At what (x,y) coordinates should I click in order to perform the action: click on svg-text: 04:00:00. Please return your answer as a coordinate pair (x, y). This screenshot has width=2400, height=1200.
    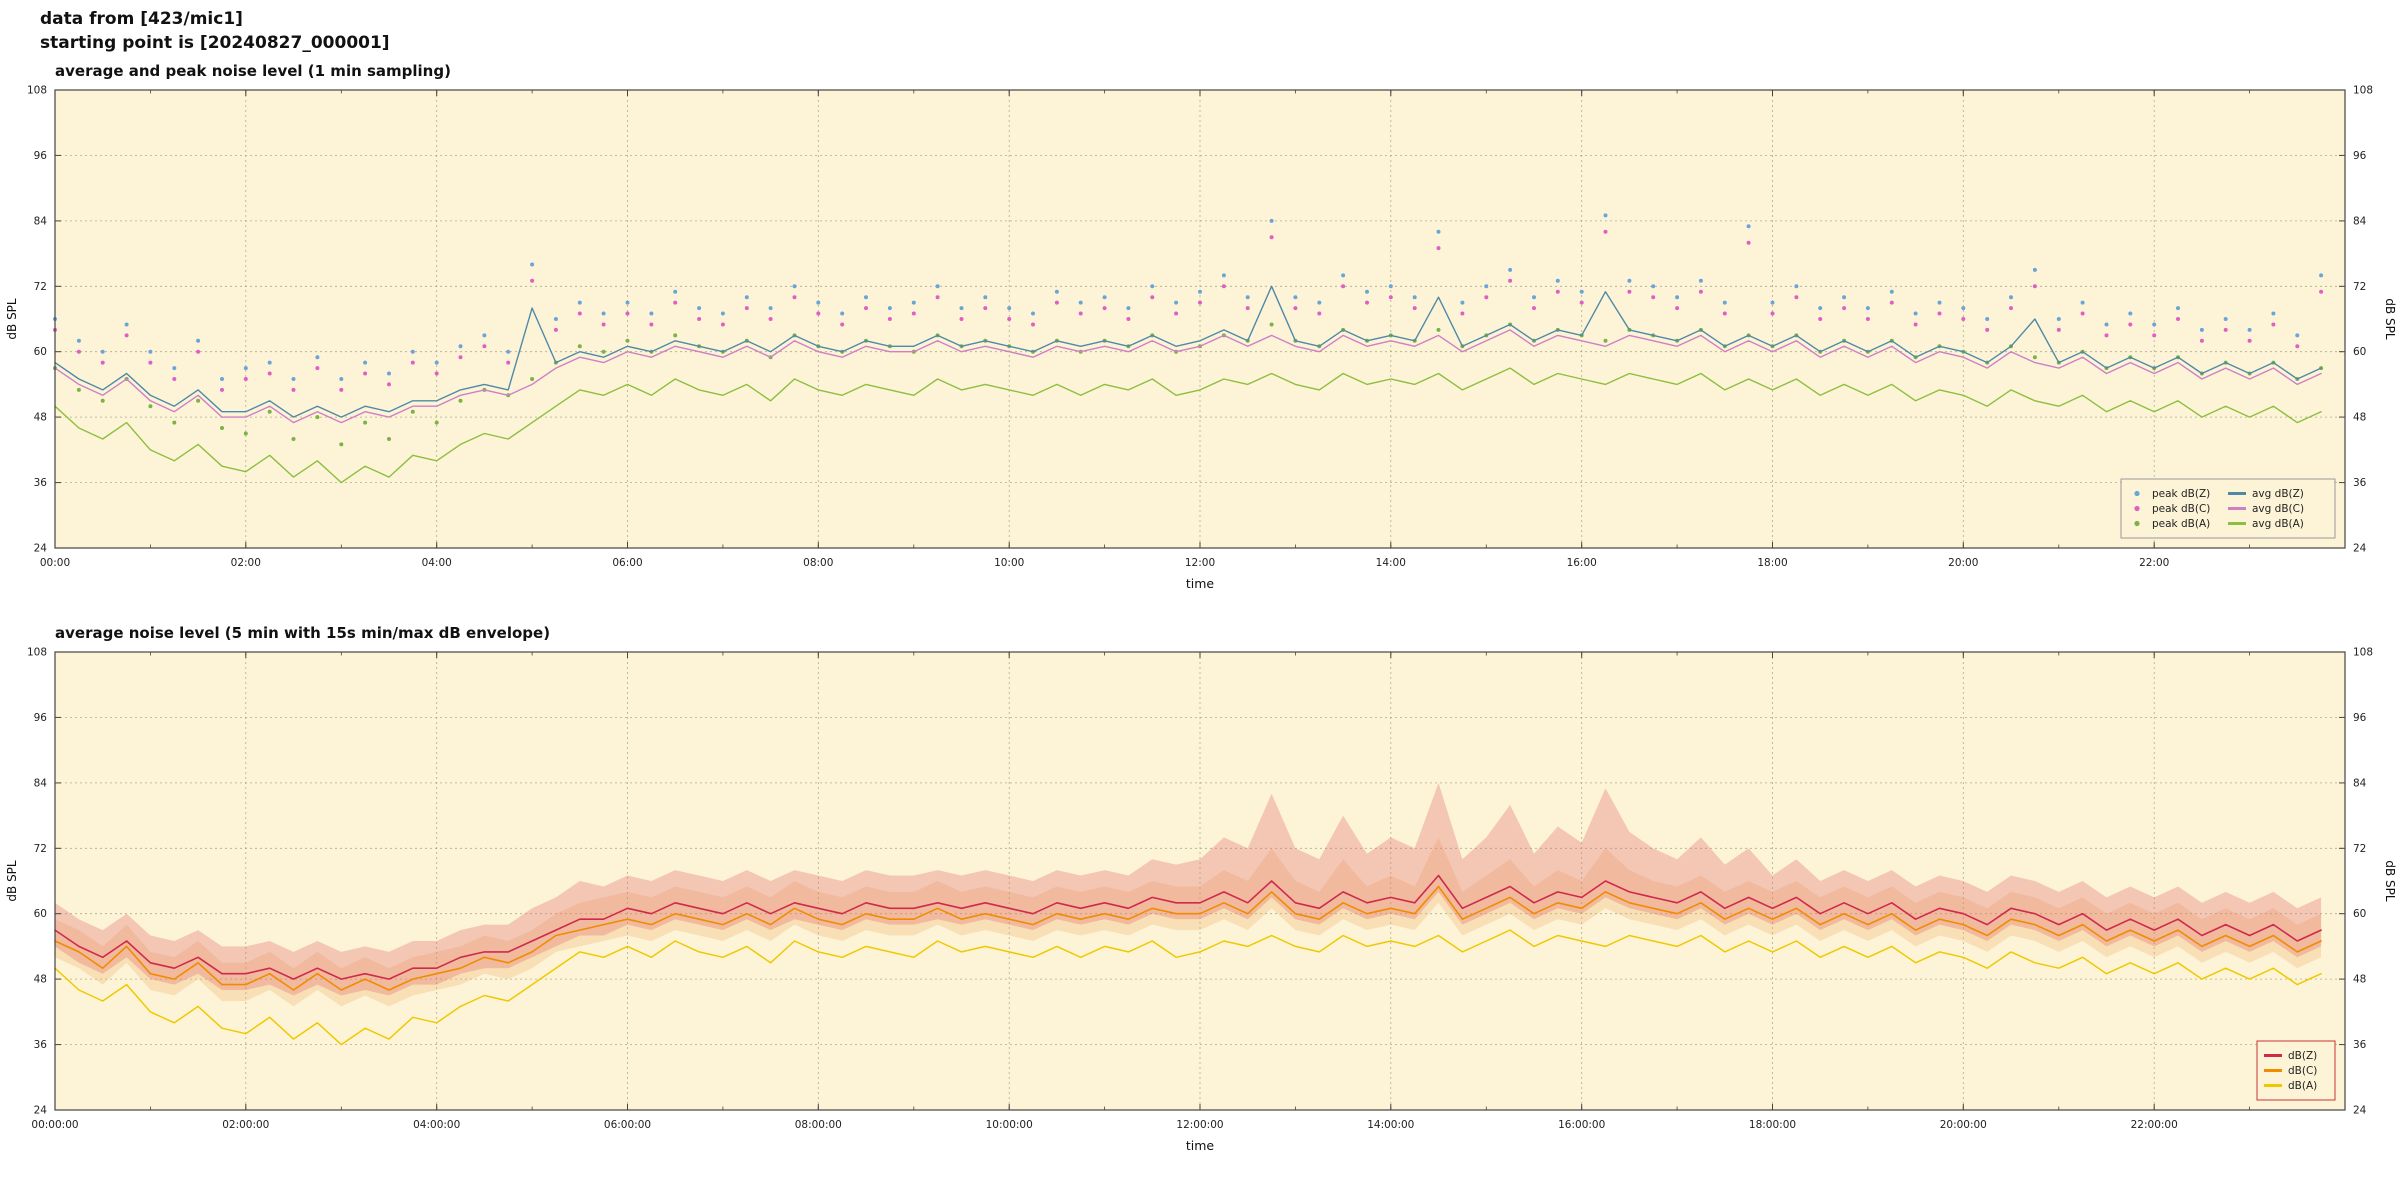
    Looking at the image, I should click on (436, 1125).